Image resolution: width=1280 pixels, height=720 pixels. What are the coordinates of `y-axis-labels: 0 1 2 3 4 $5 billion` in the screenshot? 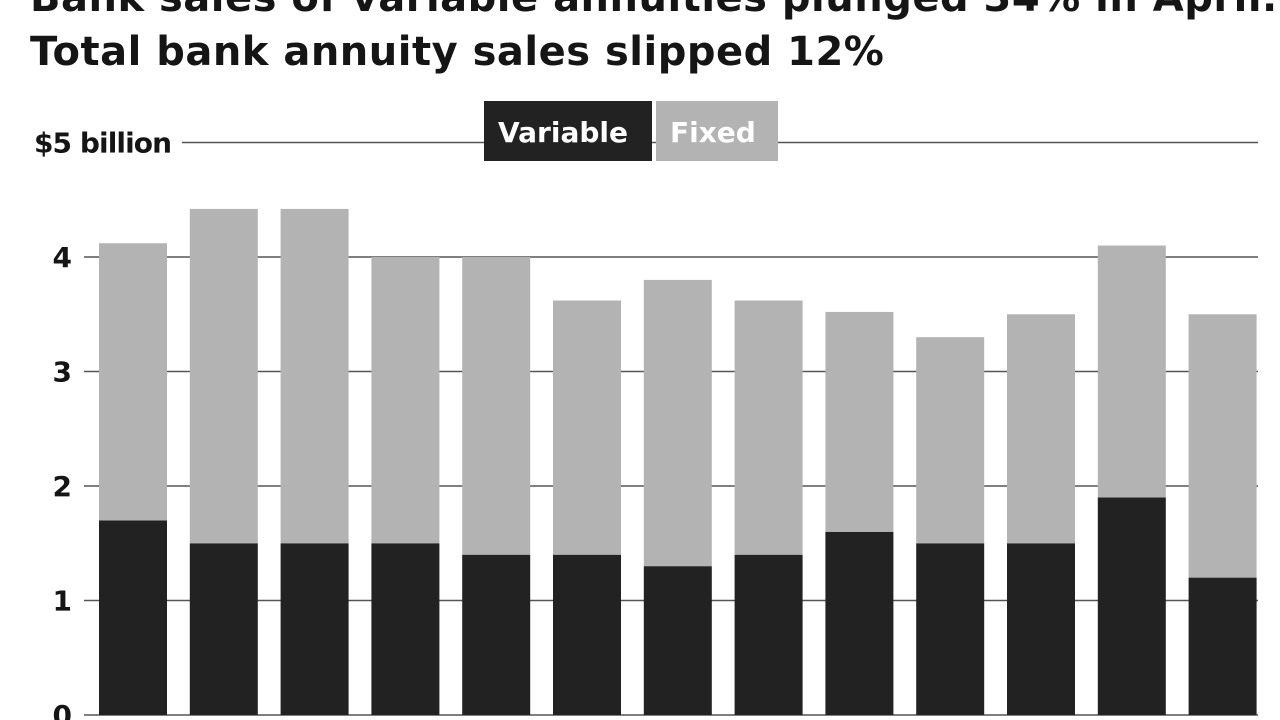 It's located at (103, 423).